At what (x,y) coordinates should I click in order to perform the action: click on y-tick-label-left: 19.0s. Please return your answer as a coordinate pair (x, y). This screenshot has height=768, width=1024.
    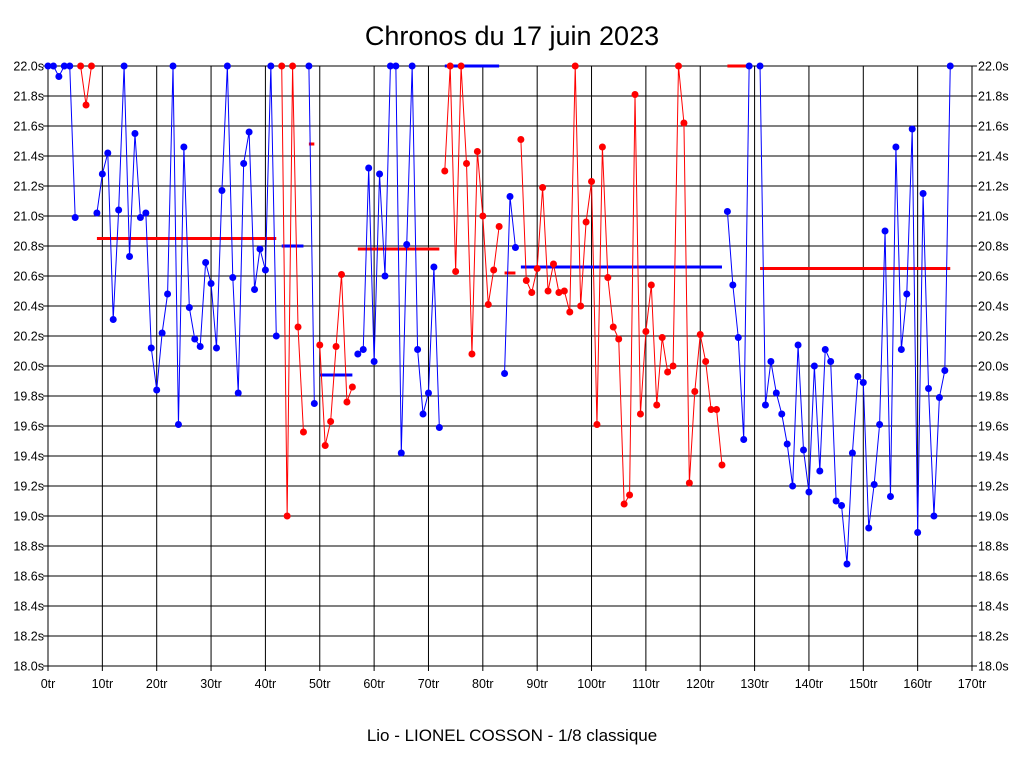
    Looking at the image, I should click on (28, 517).